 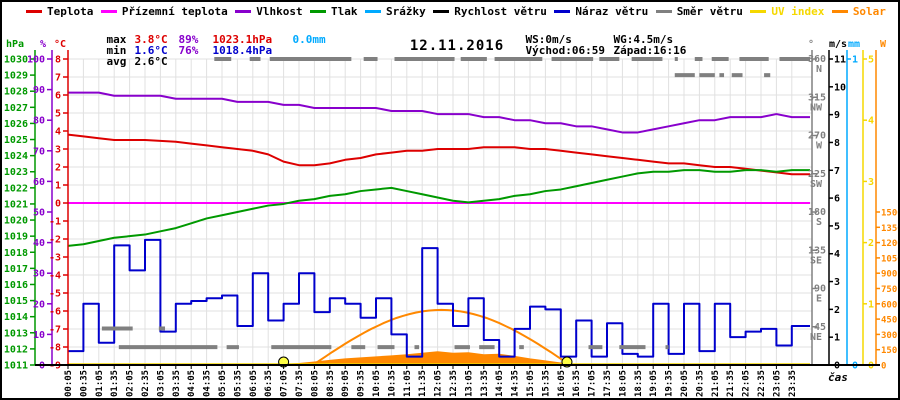 What do you see at coordinates (423, 383) in the screenshot?
I see `x-axis-tick-label: 11:35` at bounding box center [423, 383].